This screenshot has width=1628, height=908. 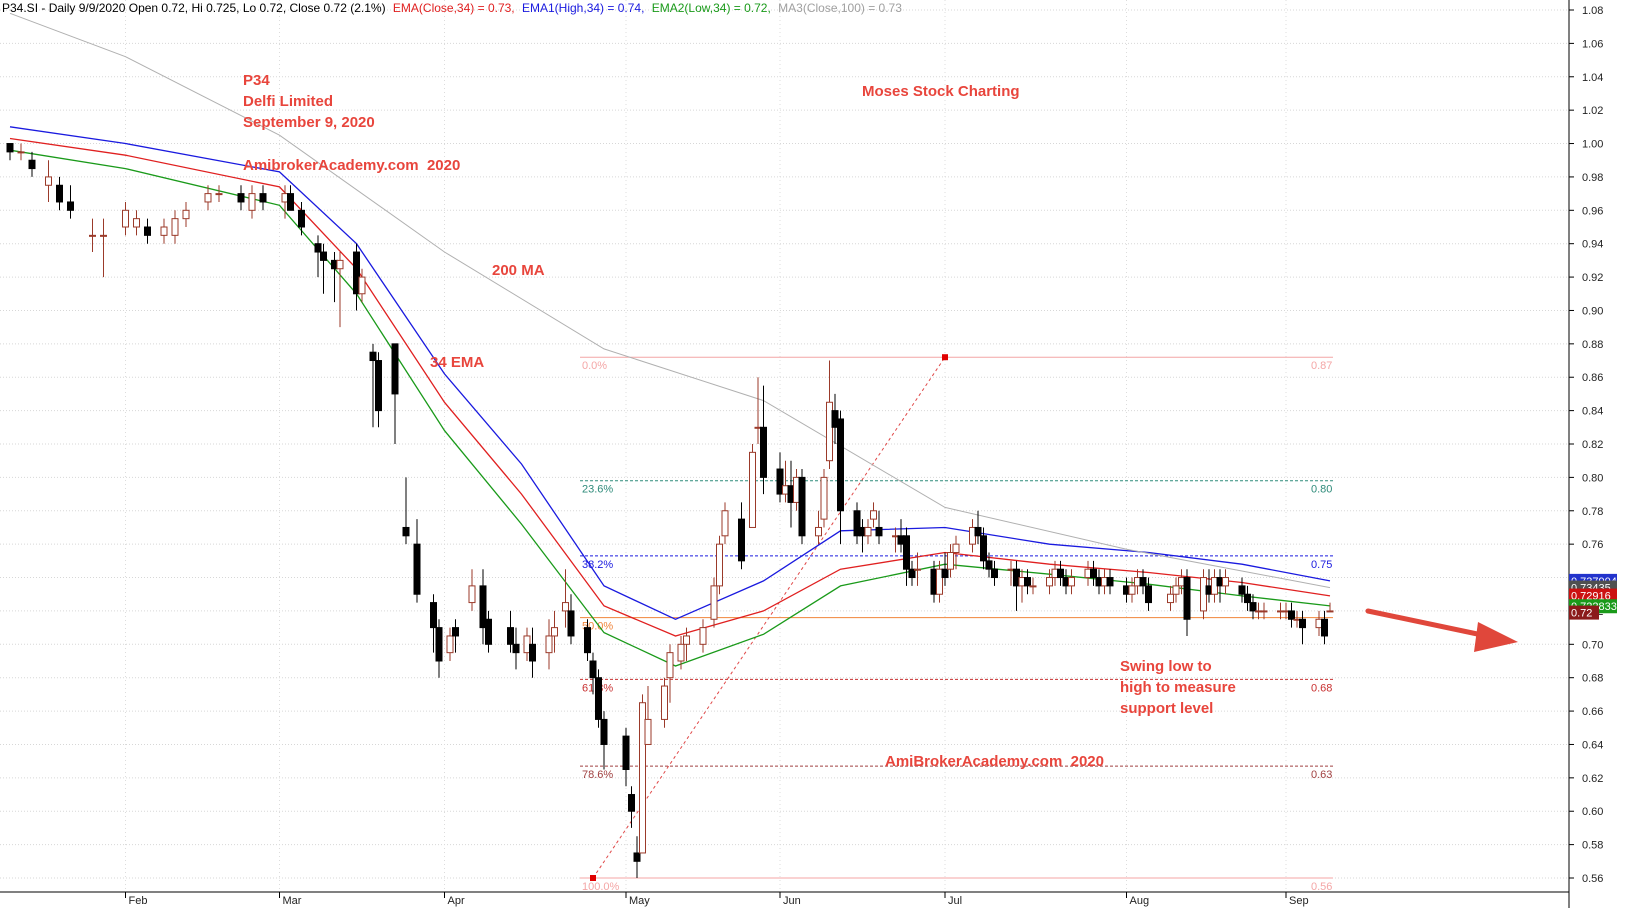 I want to click on annotation-moses: Moses Stock Charting, so click(x=941, y=91).